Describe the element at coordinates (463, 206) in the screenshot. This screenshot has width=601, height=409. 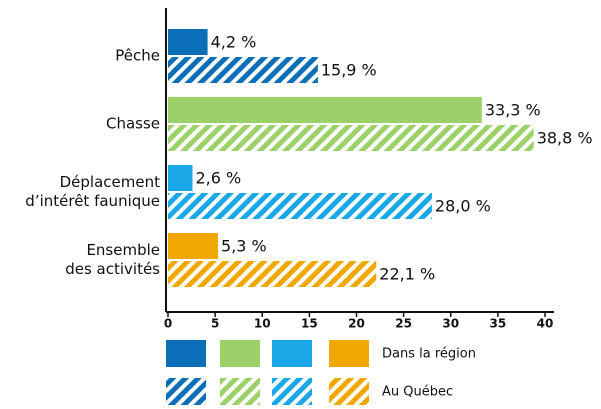
I see `value-label: 28,0 %` at that location.